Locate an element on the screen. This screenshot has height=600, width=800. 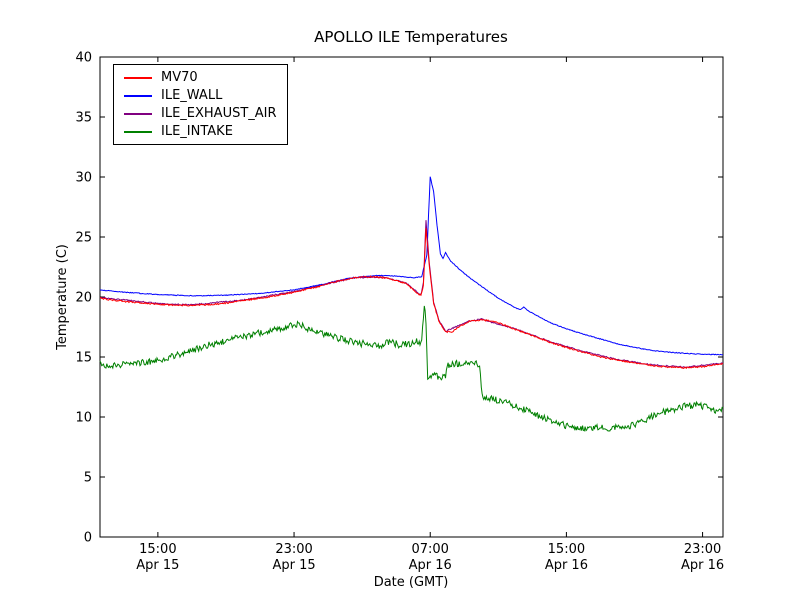
x-axis-label: Date (GMT) is located at coordinates (411, 582).